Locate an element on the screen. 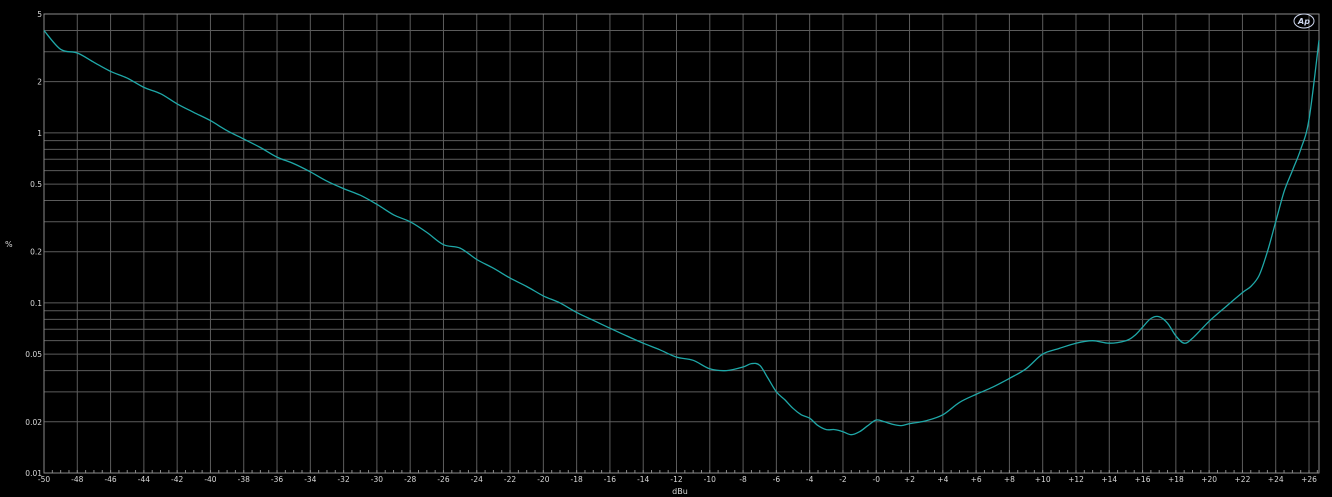 This screenshot has height=497, width=1332. x-tick-label: -50 is located at coordinates (44, 479).